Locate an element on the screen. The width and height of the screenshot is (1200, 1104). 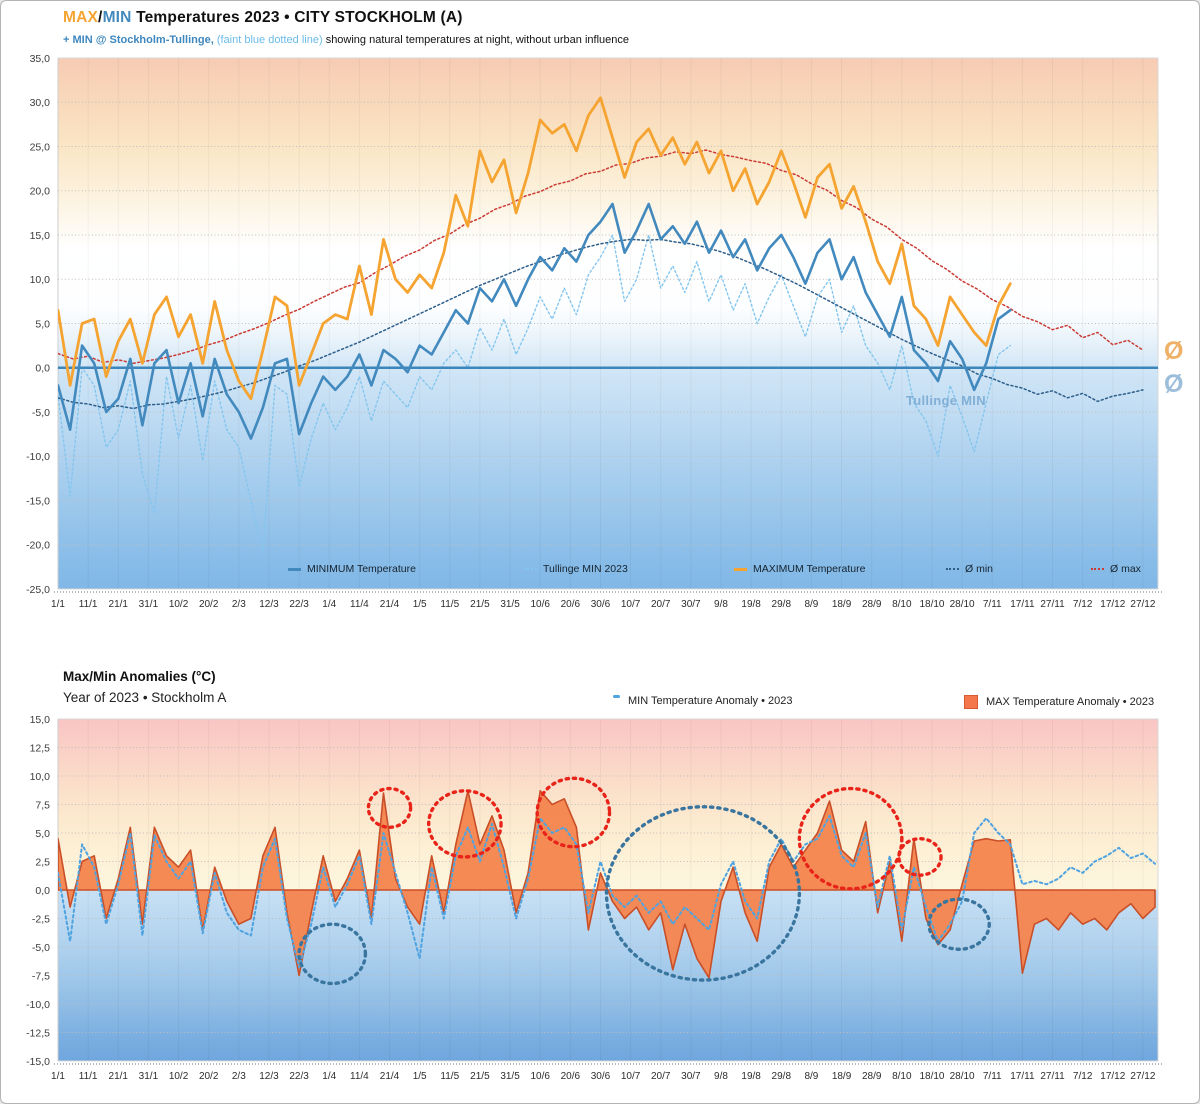
x-tick-label: 10/2 is located at coordinates (179, 604).